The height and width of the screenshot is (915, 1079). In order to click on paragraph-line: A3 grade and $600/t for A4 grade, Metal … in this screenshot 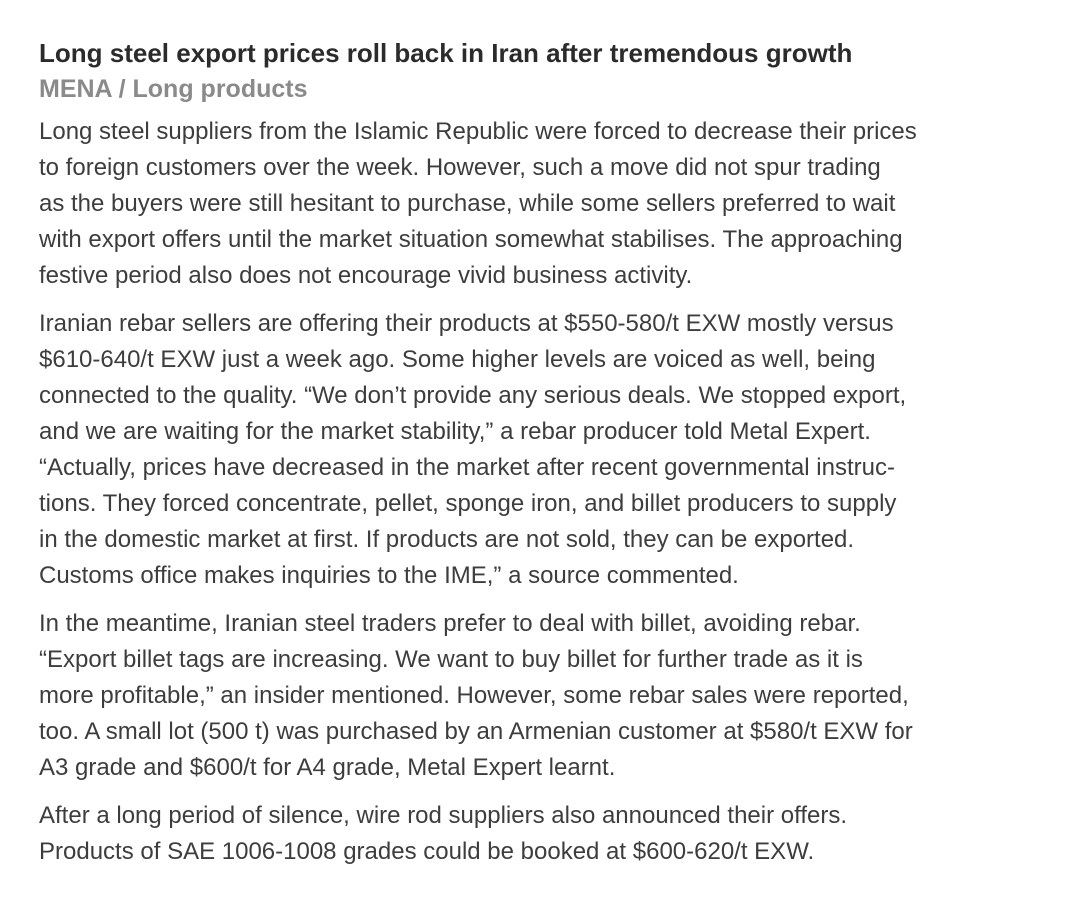, I will do `click(327, 767)`.